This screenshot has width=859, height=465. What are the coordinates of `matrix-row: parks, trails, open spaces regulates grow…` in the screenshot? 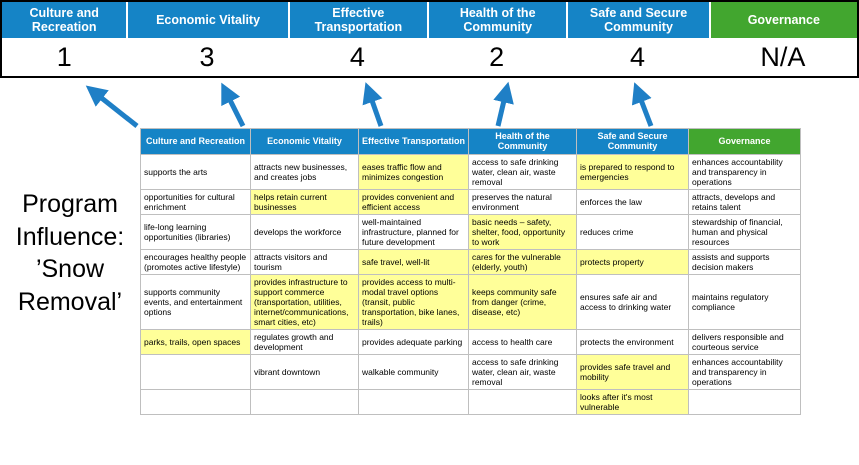 It's located at (470, 341).